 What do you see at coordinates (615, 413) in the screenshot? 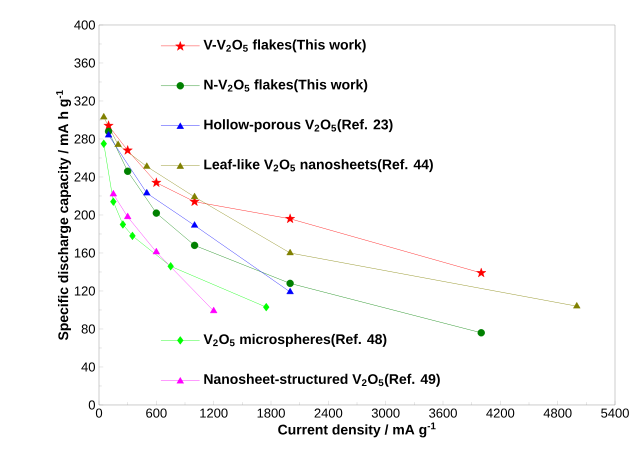
I see `x-tick-label: 5400` at bounding box center [615, 413].